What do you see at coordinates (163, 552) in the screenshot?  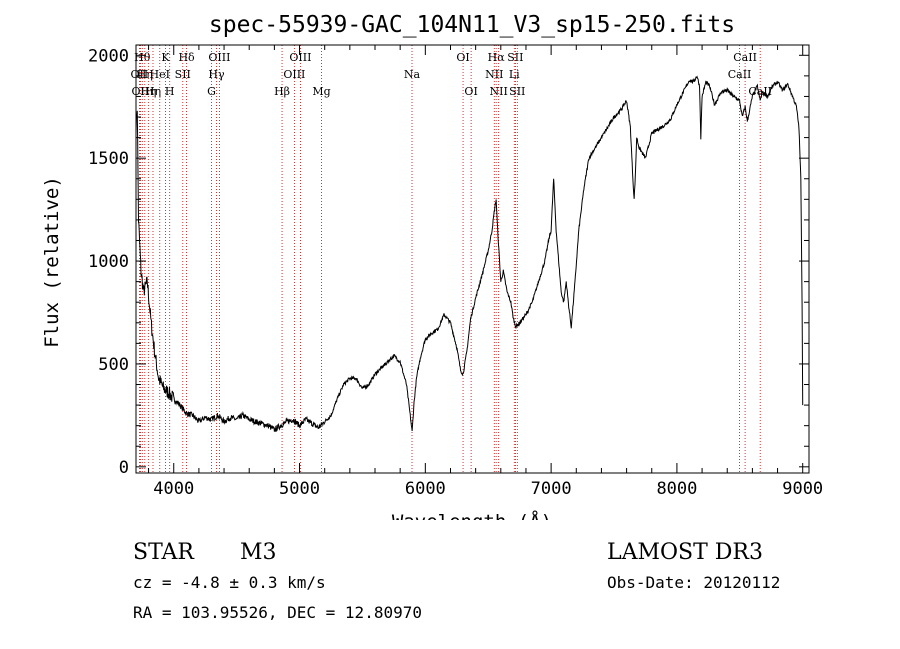 I see `object-class: STAR` at bounding box center [163, 552].